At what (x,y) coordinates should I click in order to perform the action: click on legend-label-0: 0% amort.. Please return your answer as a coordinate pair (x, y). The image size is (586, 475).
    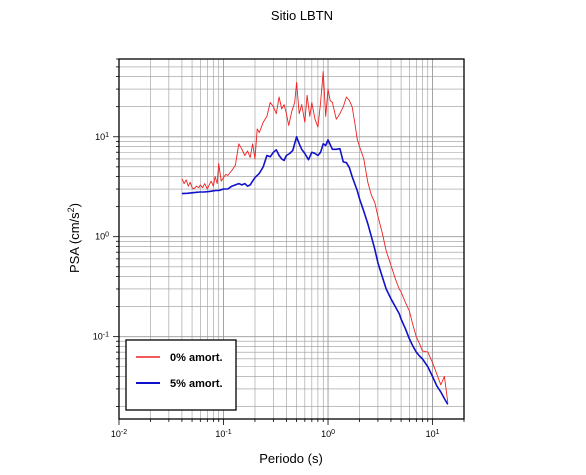
    Looking at the image, I should click on (196, 358).